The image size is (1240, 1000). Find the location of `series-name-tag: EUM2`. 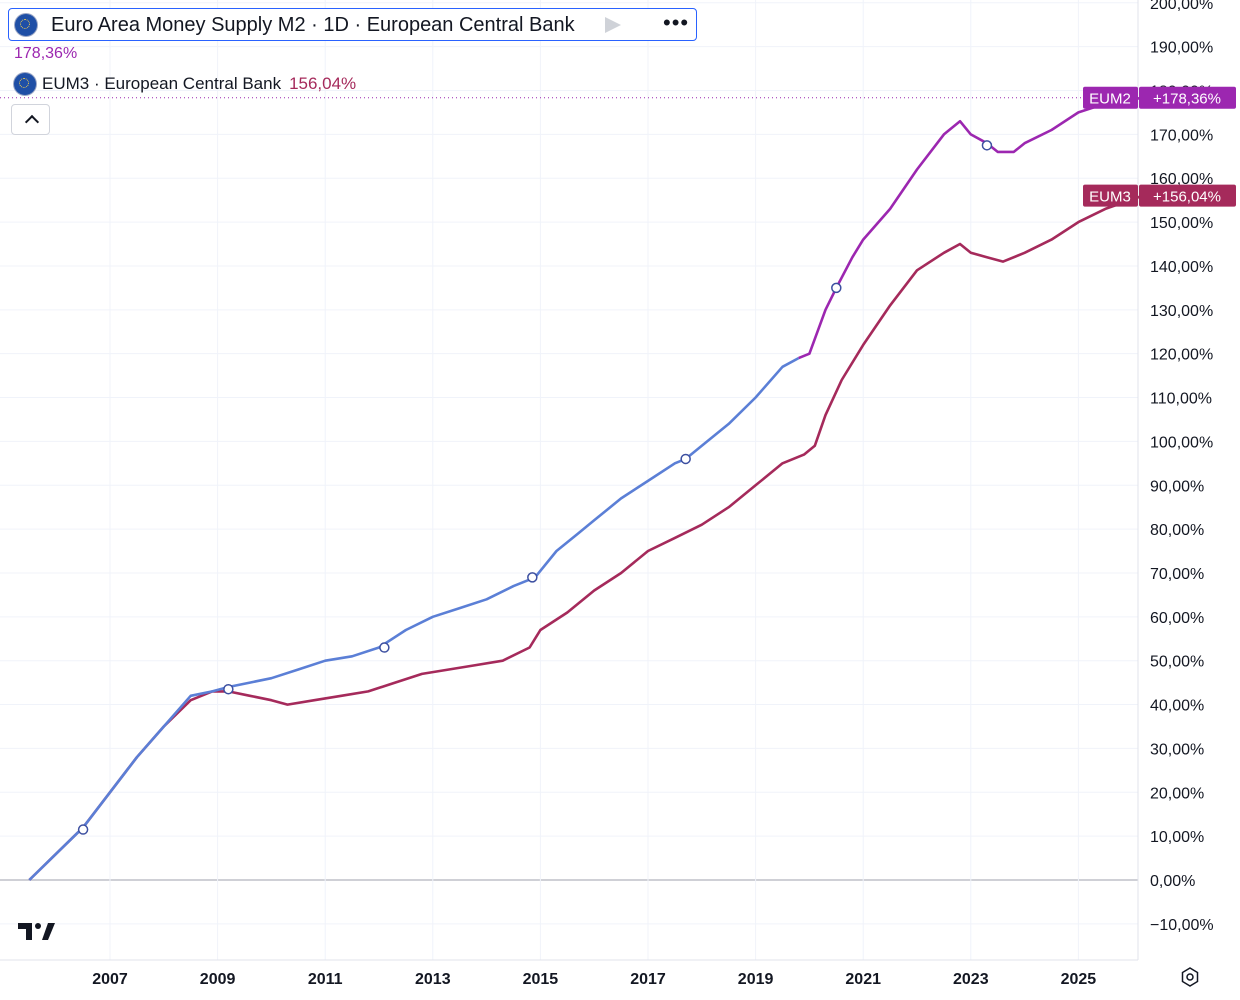

series-name-tag: EUM2 is located at coordinates (1110, 99).